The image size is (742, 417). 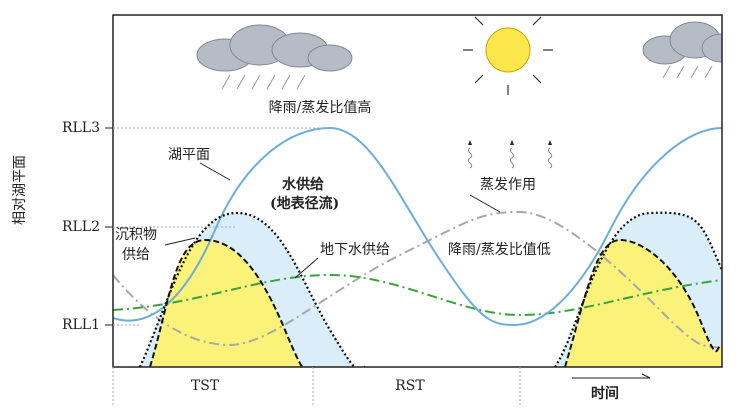 What do you see at coordinates (205, 386) in the screenshot?
I see `phase-label: TST` at bounding box center [205, 386].